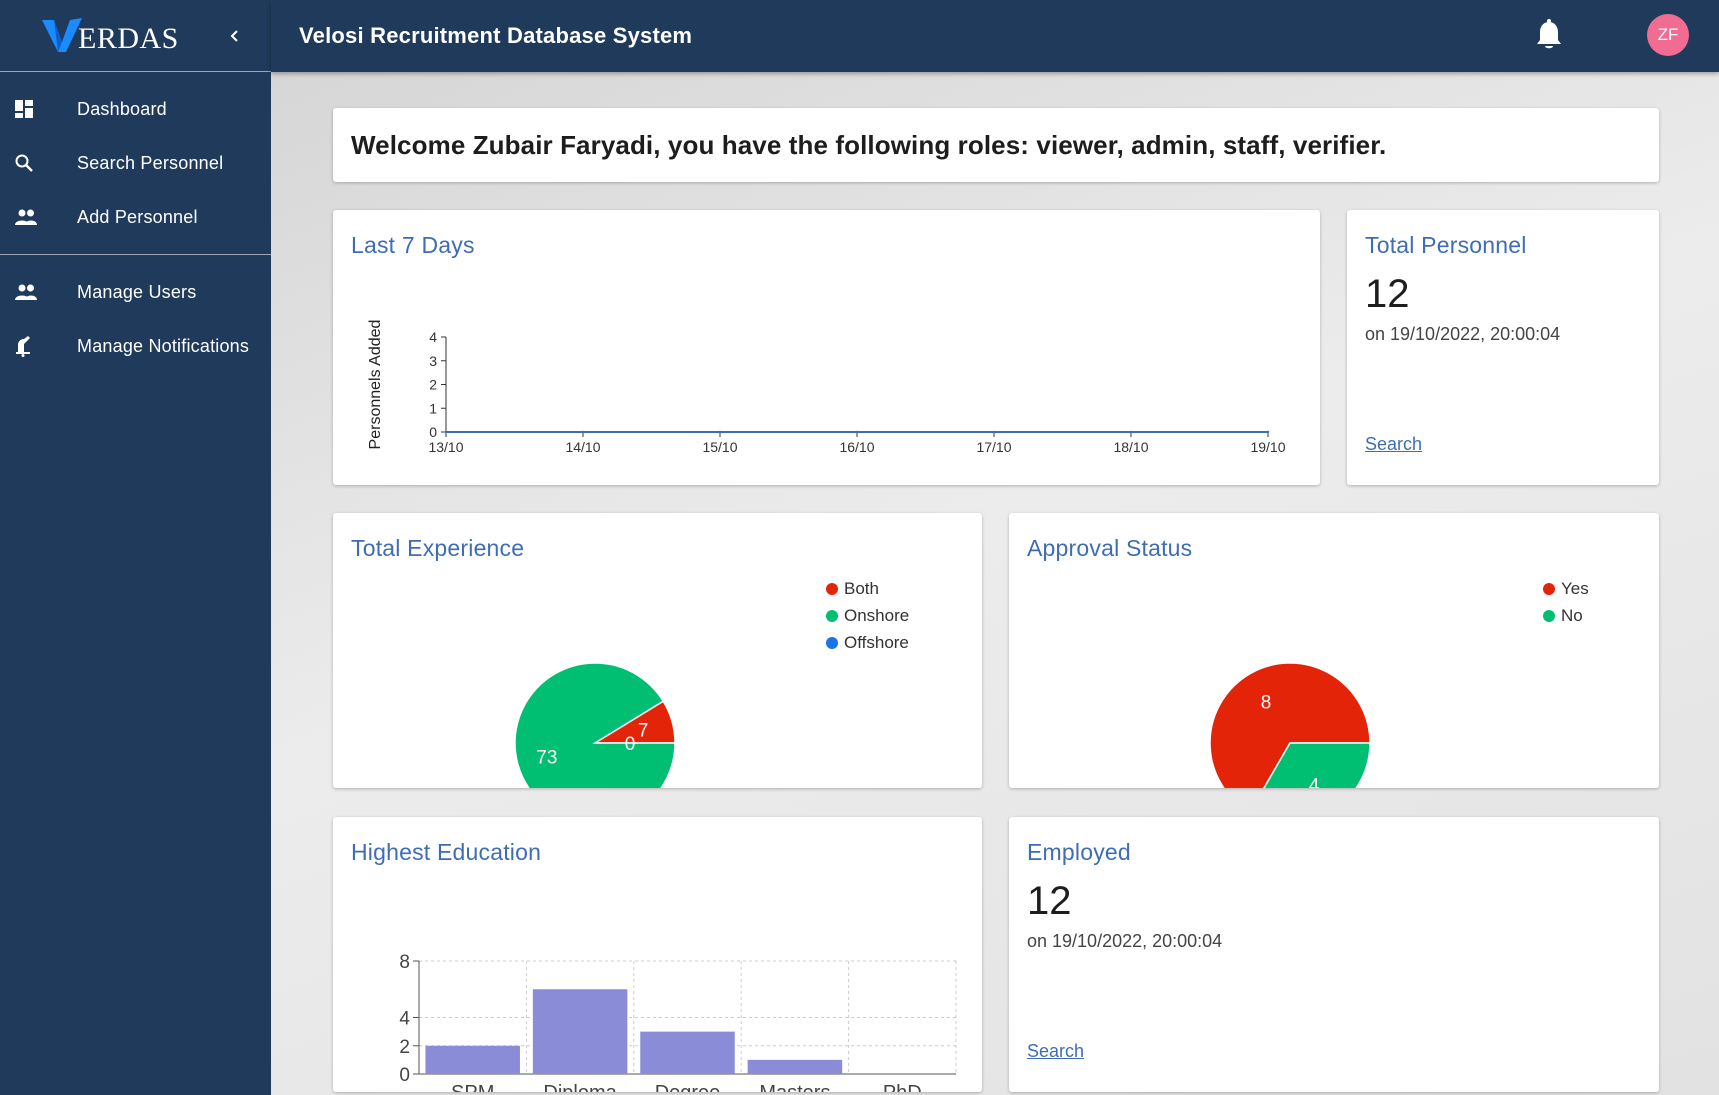  I want to click on sidebar-item-label: Add Personnel, so click(137, 216).